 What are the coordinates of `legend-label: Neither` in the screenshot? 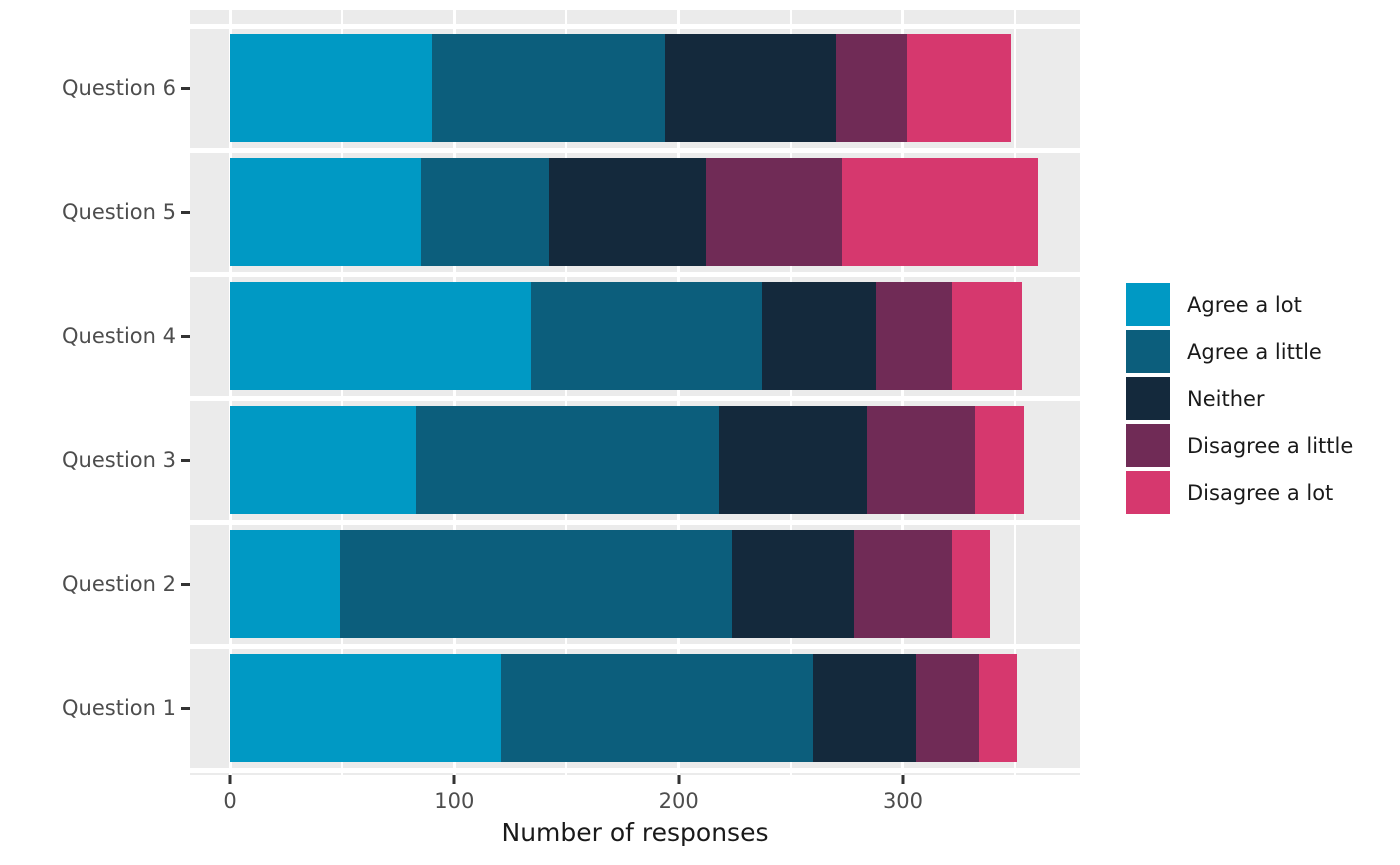 It's located at (1226, 398).